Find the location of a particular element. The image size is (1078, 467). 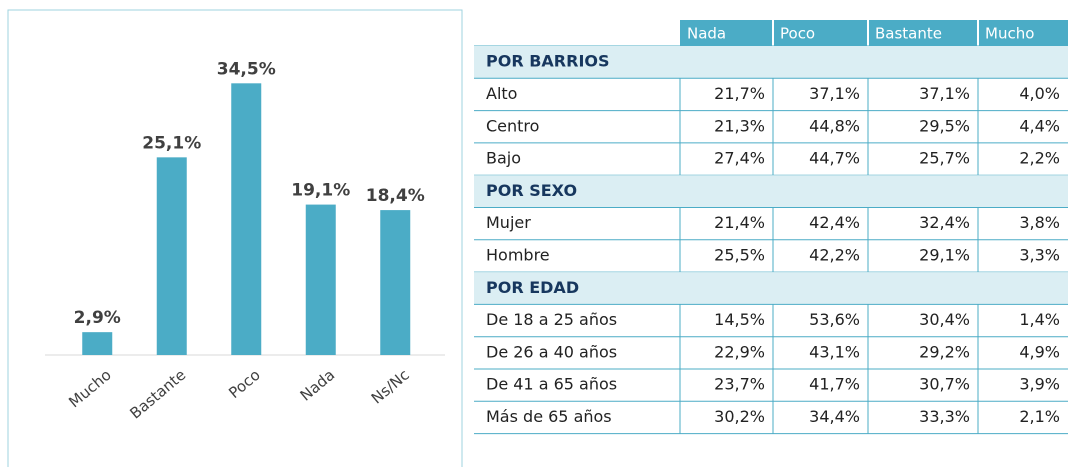

cell: 3,8% is located at coordinates (1039, 222).